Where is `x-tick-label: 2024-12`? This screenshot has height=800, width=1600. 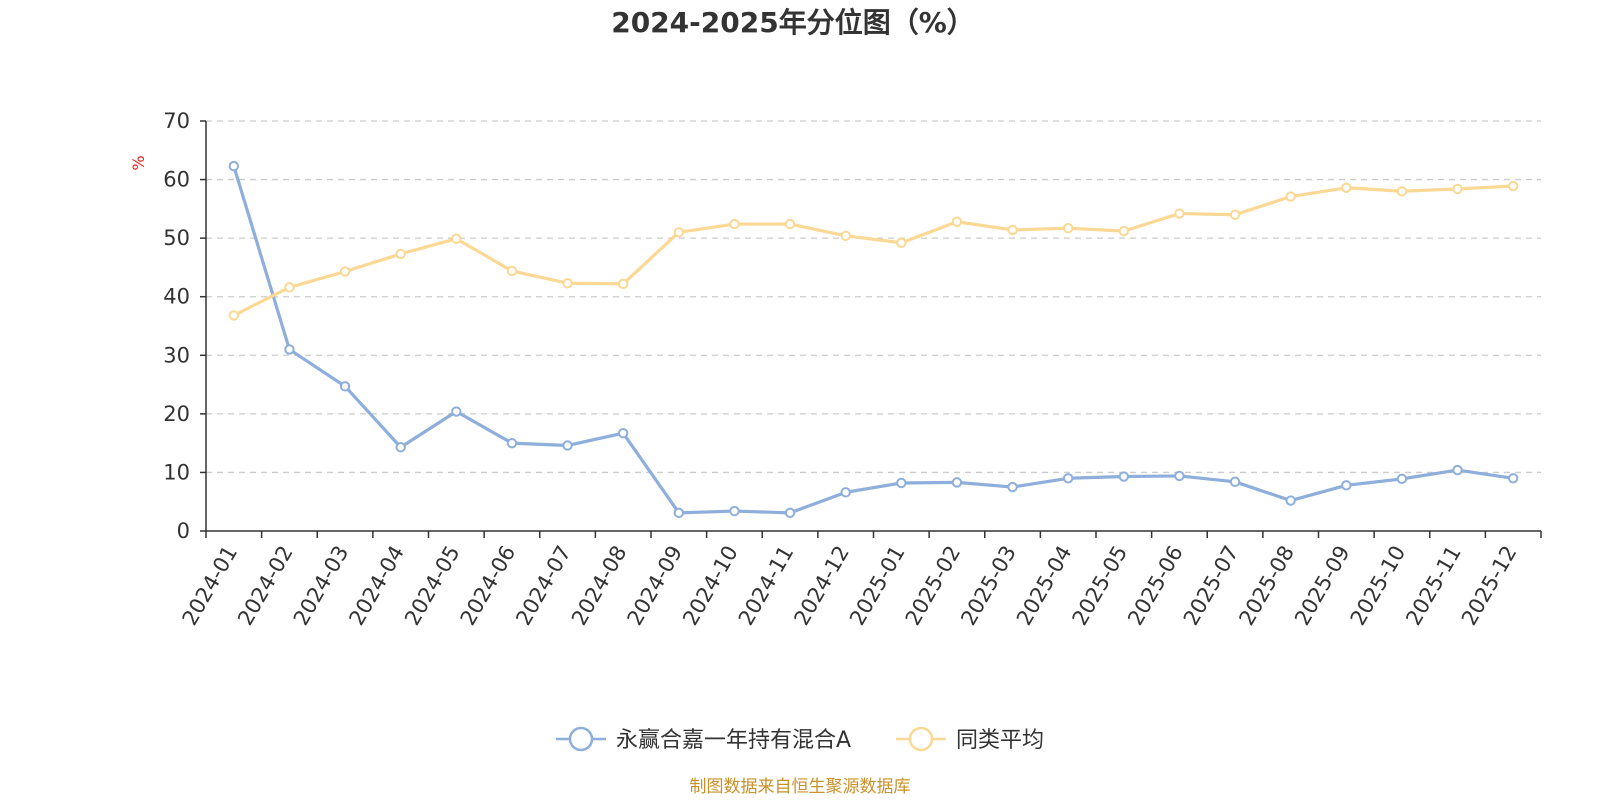 x-tick-label: 2024-12 is located at coordinates (821, 586).